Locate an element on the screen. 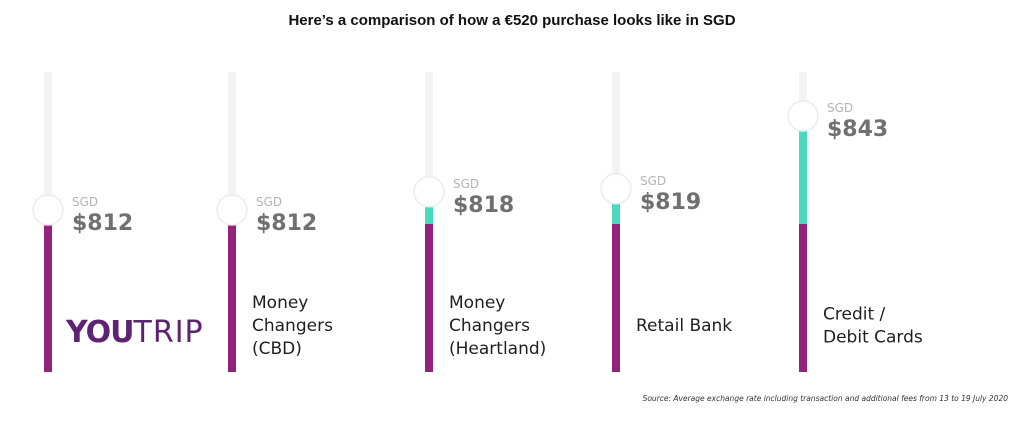 Image resolution: width=1024 pixels, height=421 pixels. category-label: Retail Bank is located at coordinates (684, 326).